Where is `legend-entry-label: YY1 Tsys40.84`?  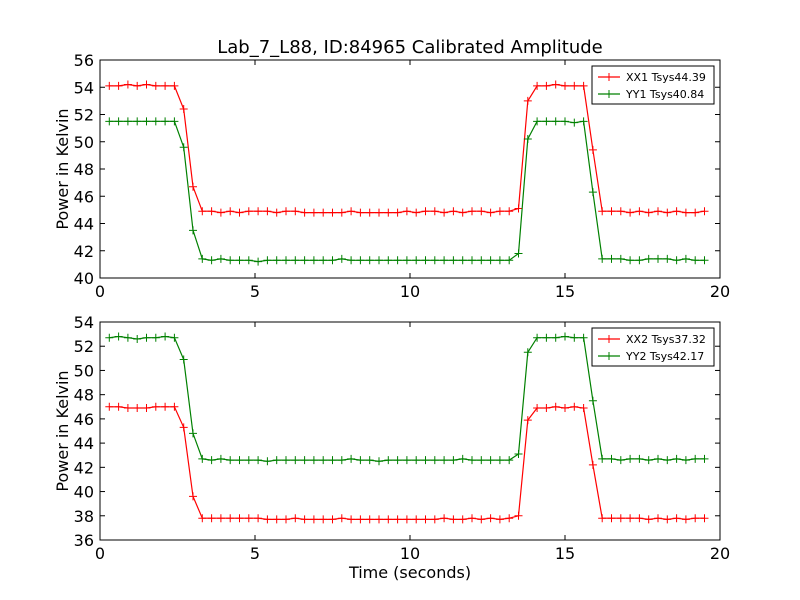
legend-entry-label: YY1 Tsys40.84 is located at coordinates (664, 94).